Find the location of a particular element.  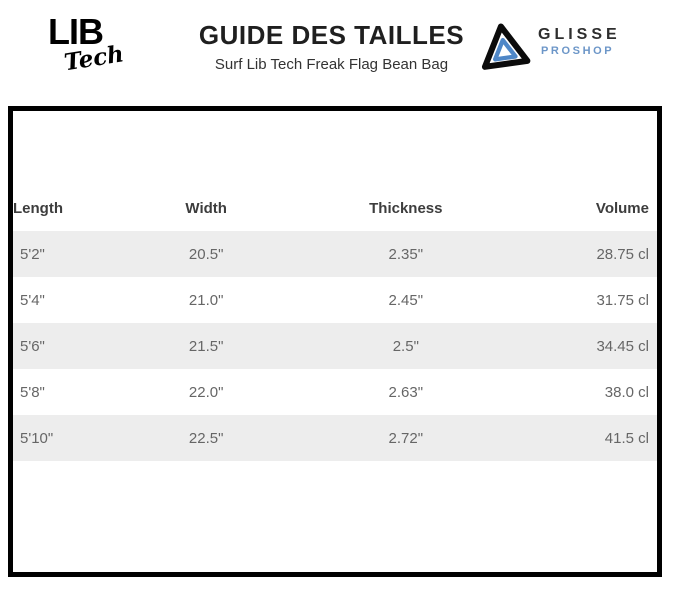

glisse-proshop-logo: GLISSE PROSHOP is located at coordinates (578, 43).